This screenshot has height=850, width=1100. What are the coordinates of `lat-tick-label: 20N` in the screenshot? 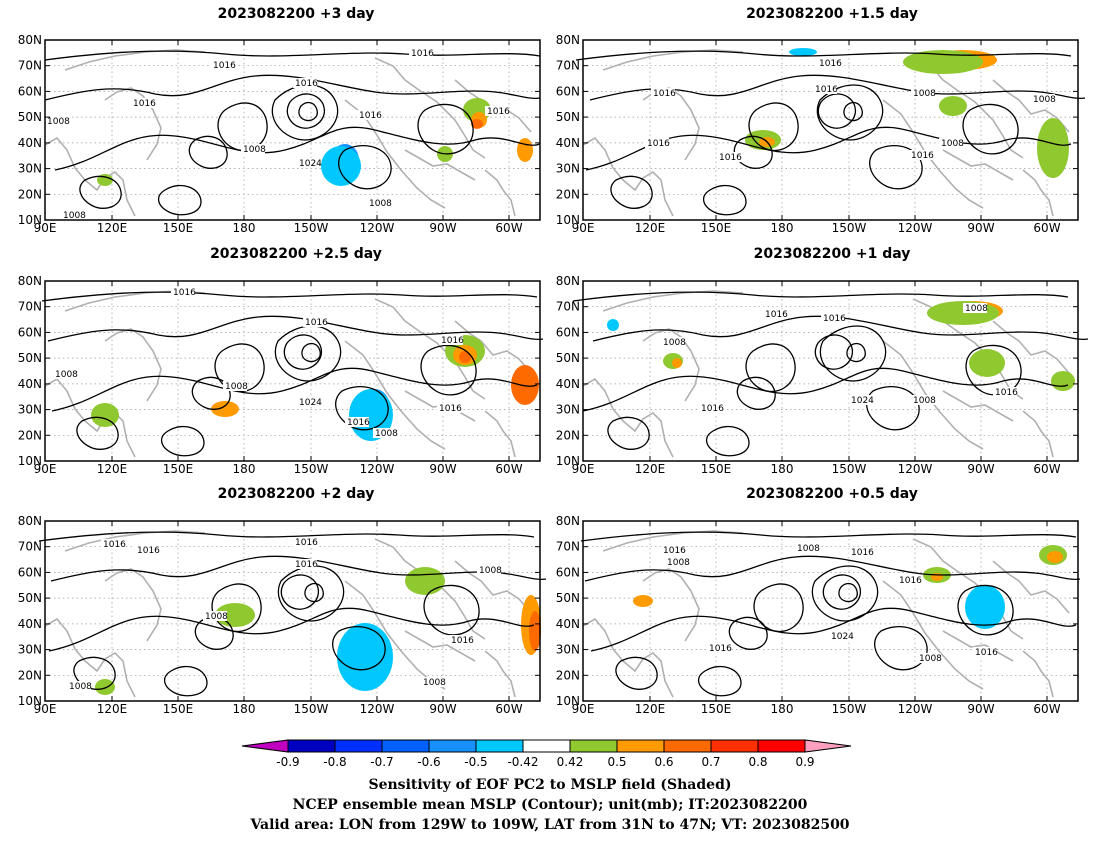 It's located at (568, 675).